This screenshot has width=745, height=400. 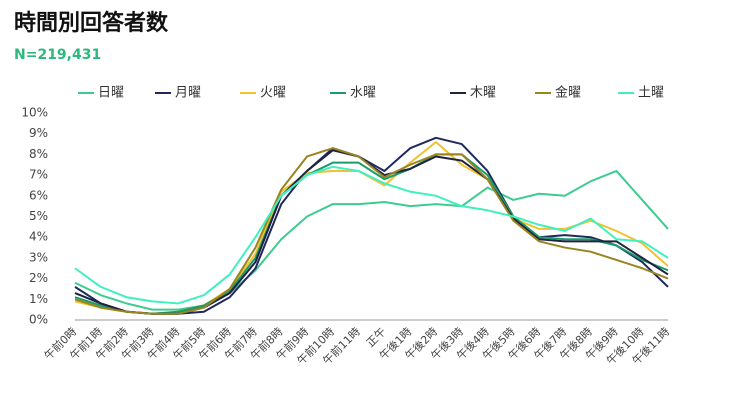 I want to click on chart-subtitle: N=219,431, so click(x=57, y=55).